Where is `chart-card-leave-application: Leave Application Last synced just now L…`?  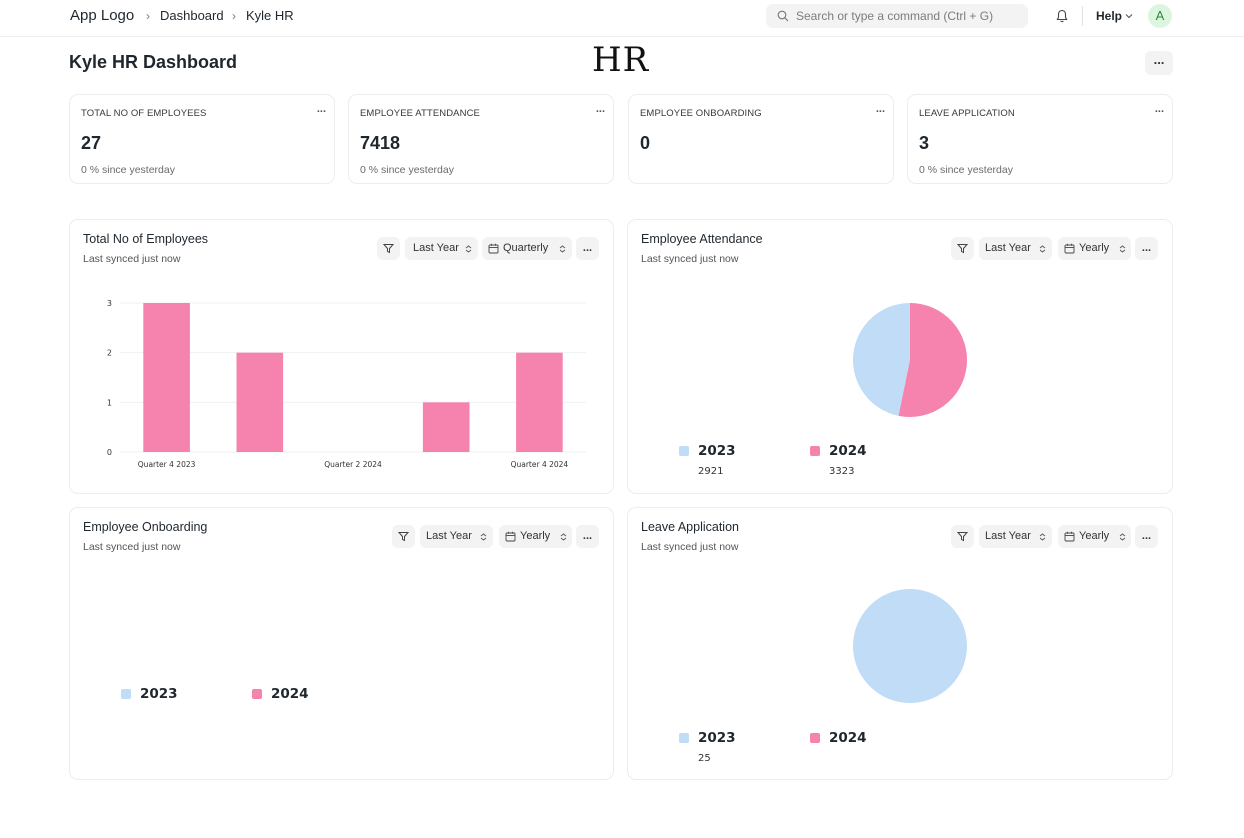 chart-card-leave-application: Leave Application Last synced just now L… is located at coordinates (900, 643).